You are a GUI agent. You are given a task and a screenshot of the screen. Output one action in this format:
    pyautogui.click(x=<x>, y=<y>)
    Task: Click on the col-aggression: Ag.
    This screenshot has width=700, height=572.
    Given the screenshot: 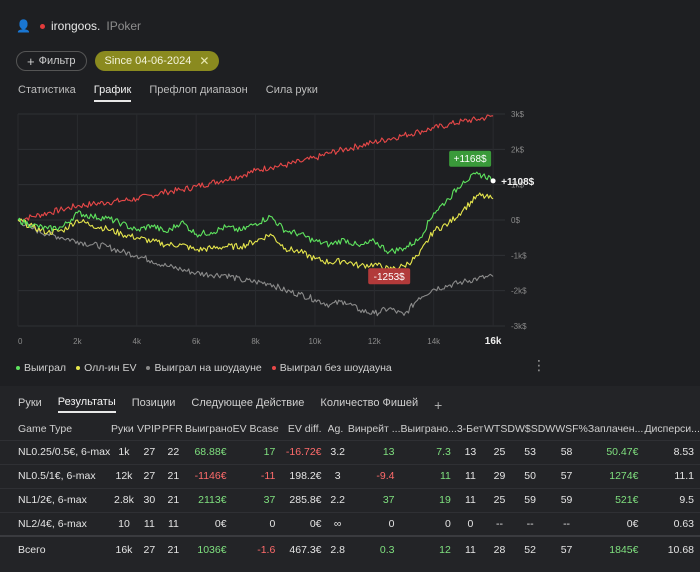 What is the action you would take?
    pyautogui.click(x=335, y=428)
    